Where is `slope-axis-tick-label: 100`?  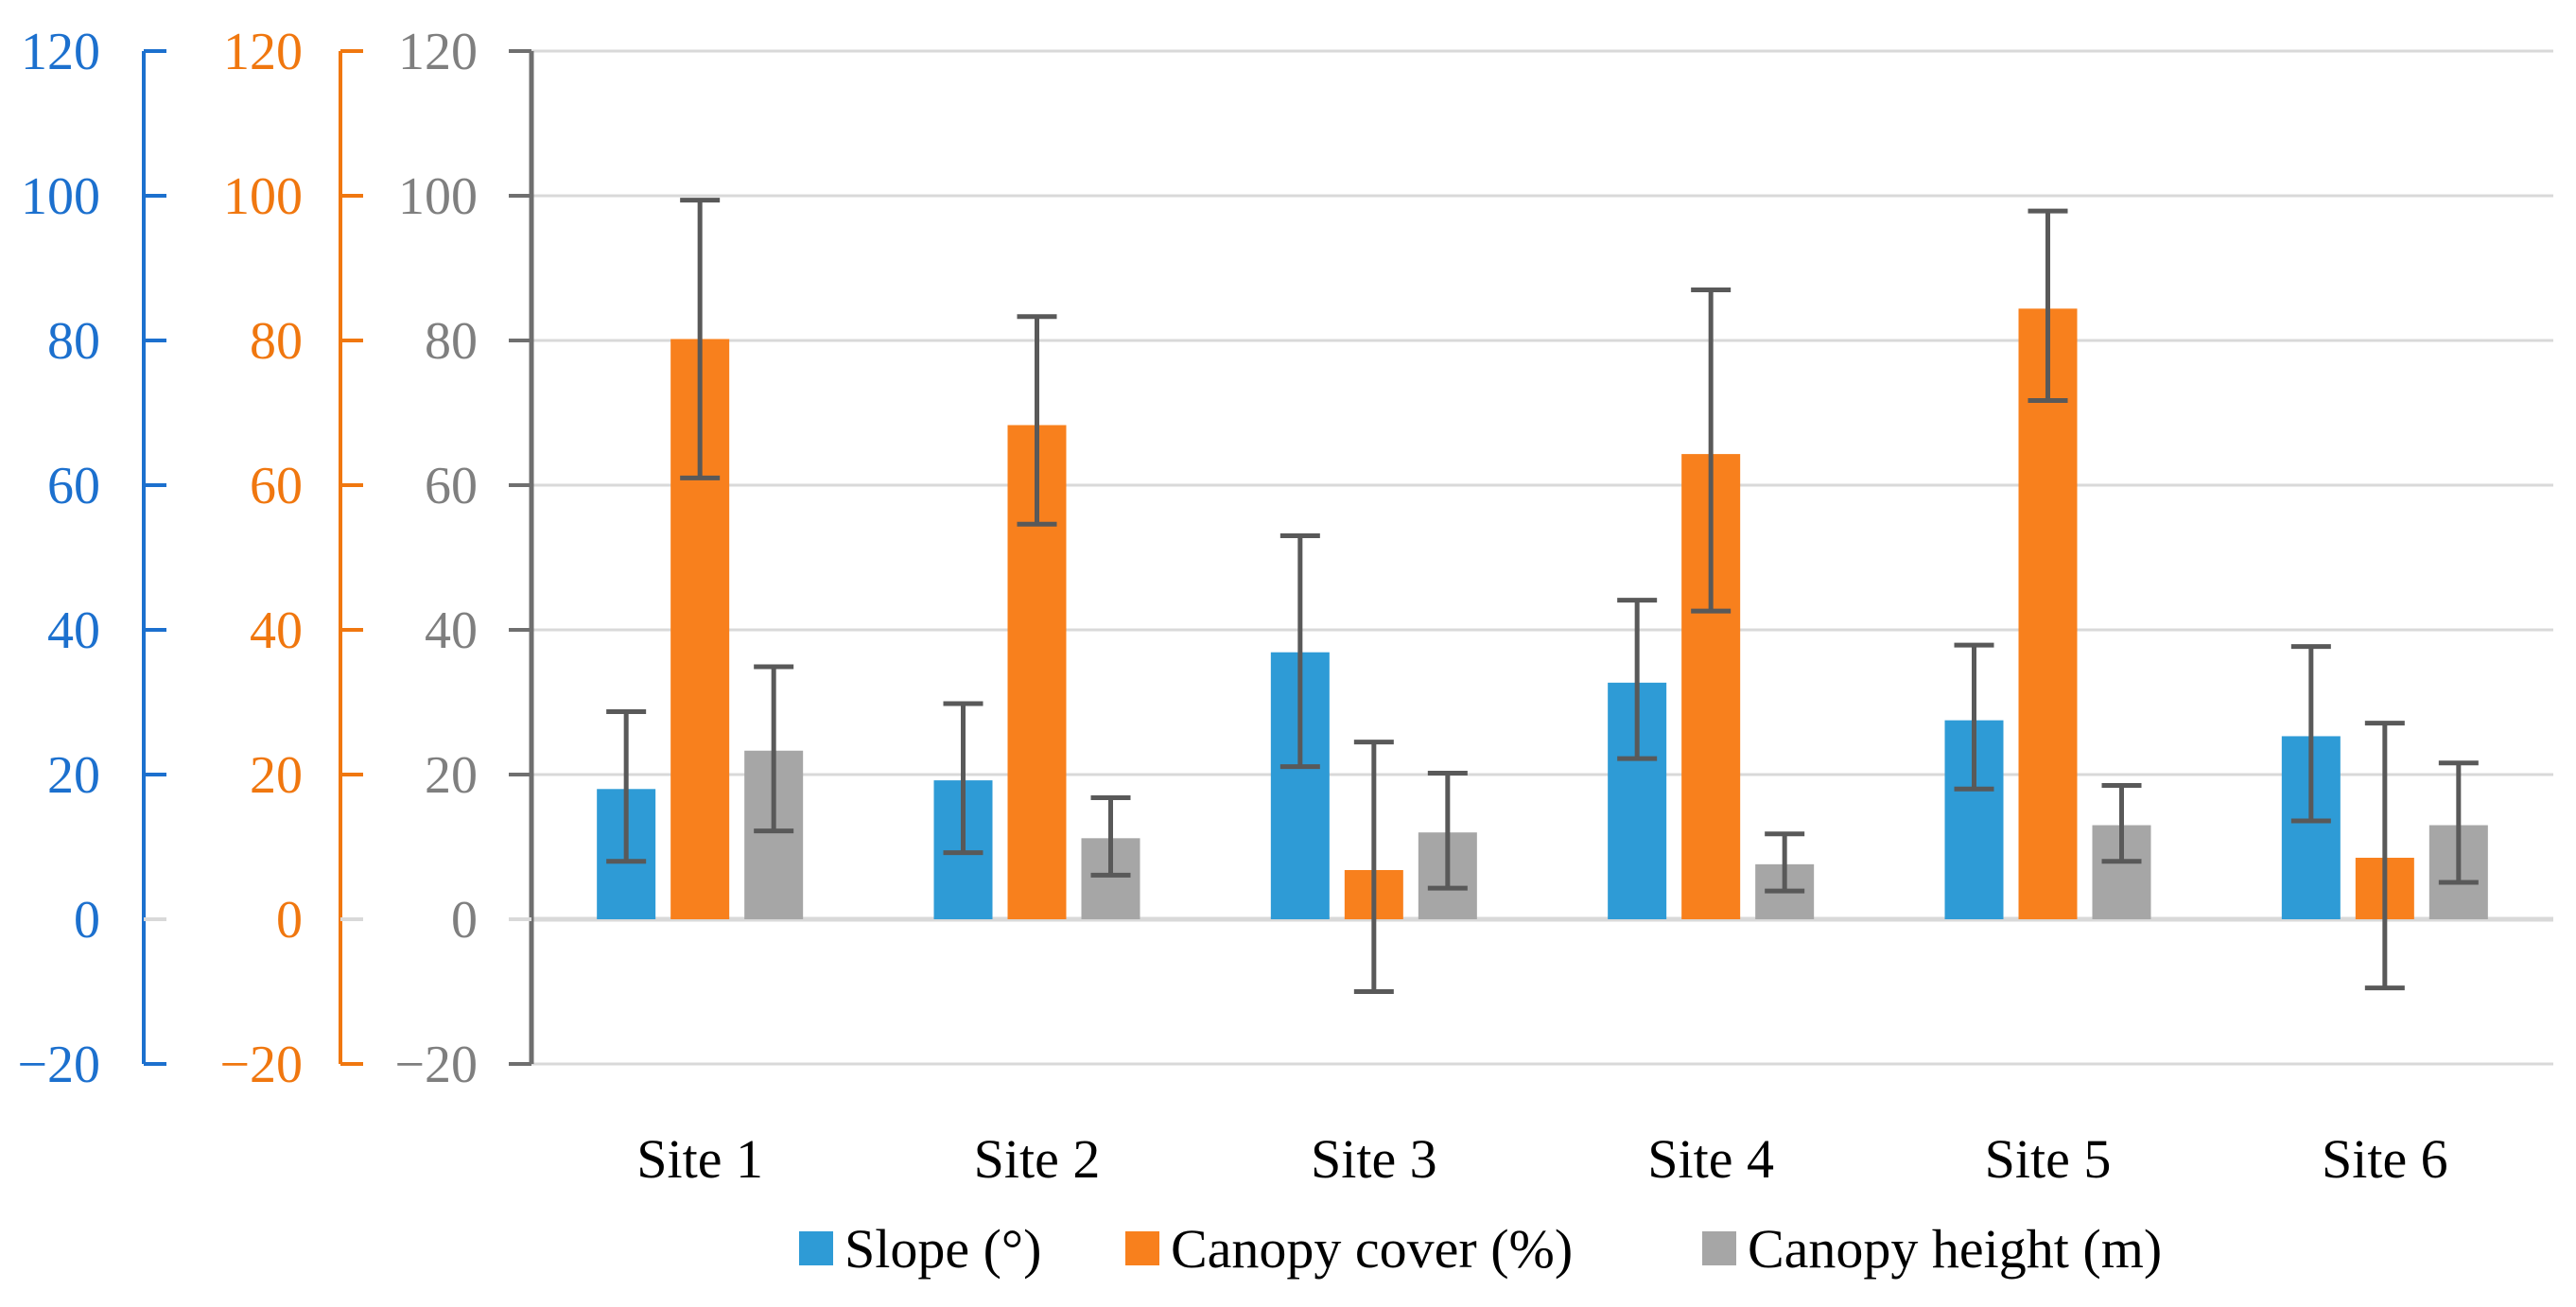
slope-axis-tick-label: 100 is located at coordinates (60, 196).